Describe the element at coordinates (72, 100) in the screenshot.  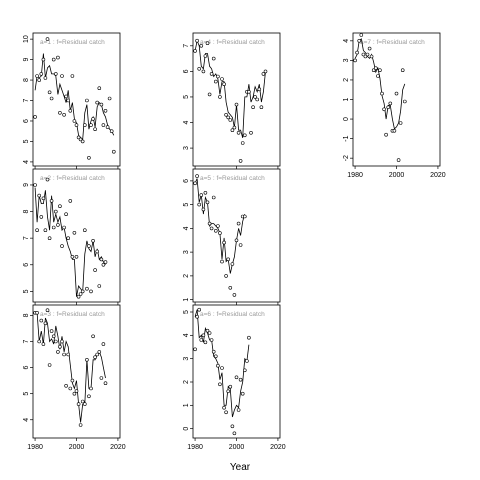
I see `panel-1: 4 5 6 7 8 9 10 a=1 : f=Residual catch` at that location.